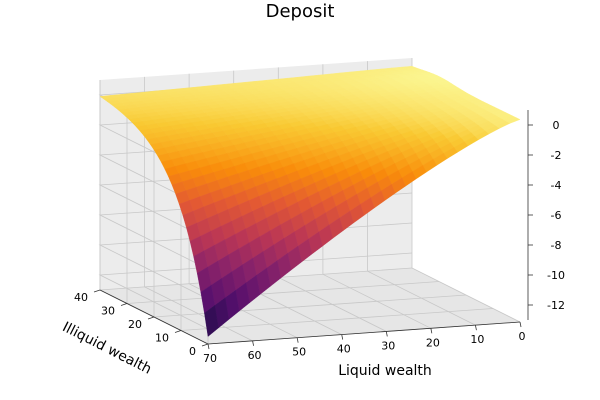 This screenshot has width=600, height=400. What do you see at coordinates (477, 339) in the screenshot?
I see `x-tick-label: 10` at bounding box center [477, 339].